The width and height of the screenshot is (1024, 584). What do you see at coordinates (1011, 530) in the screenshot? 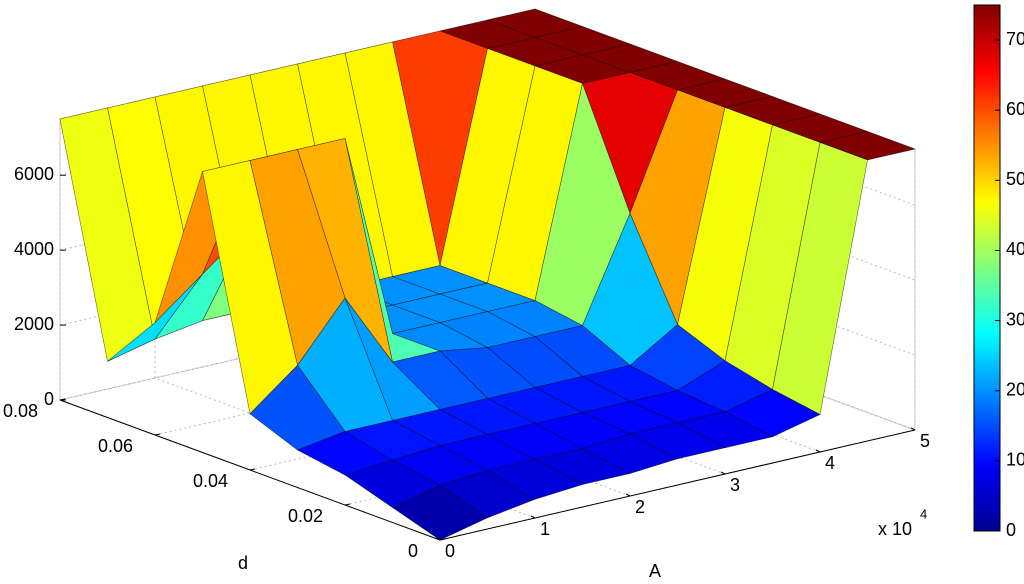
I see `colorbar-tick-label: 0` at bounding box center [1011, 530].